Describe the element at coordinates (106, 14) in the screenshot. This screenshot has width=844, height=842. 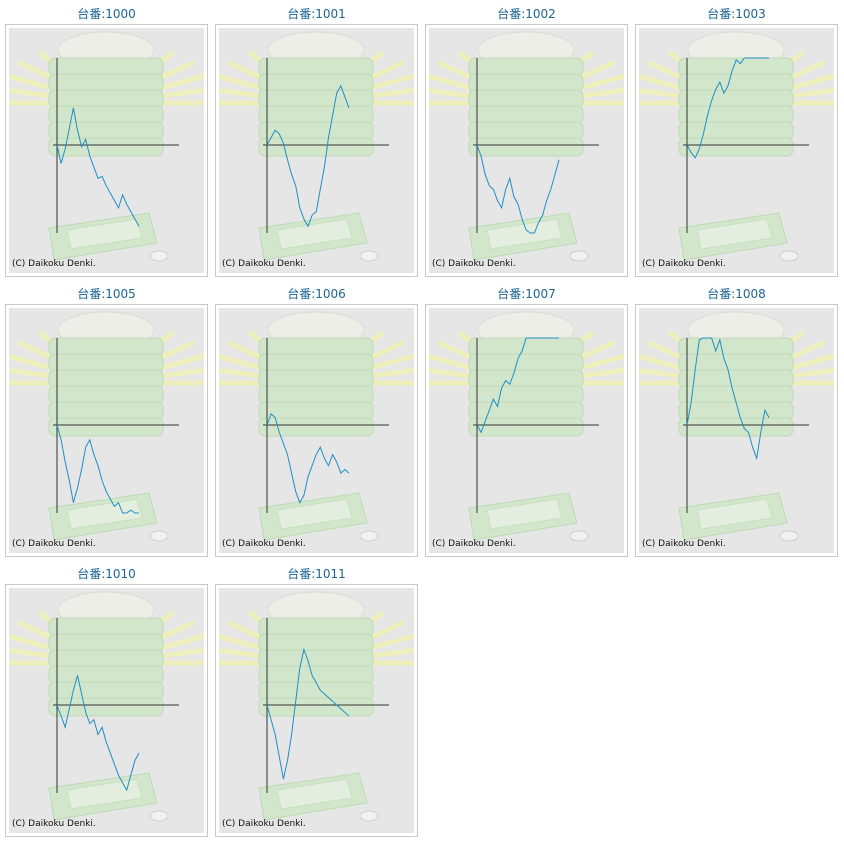
I see `machine-title-link: 台番:1000` at that location.